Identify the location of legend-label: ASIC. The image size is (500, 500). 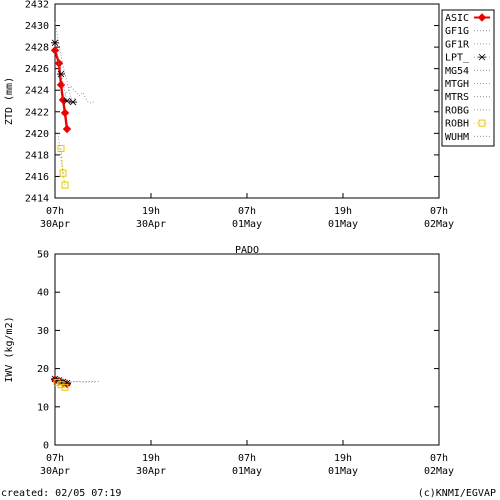
(457, 18).